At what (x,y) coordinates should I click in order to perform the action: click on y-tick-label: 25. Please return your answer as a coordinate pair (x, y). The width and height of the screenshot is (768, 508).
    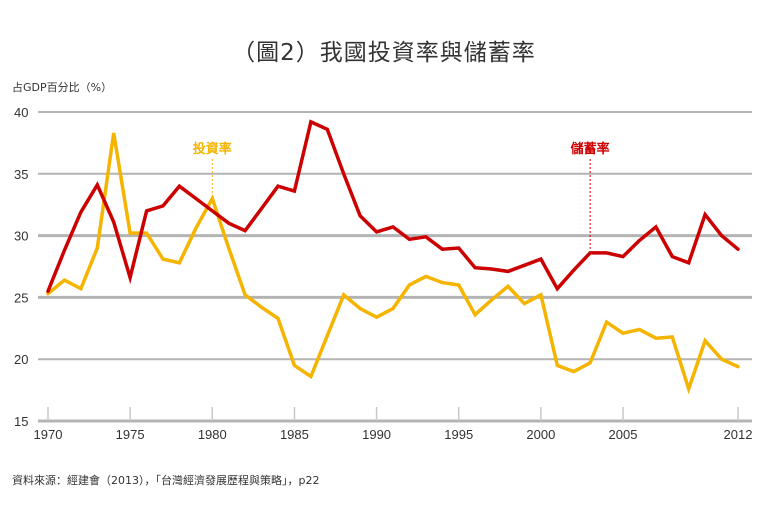
    Looking at the image, I should click on (21, 297).